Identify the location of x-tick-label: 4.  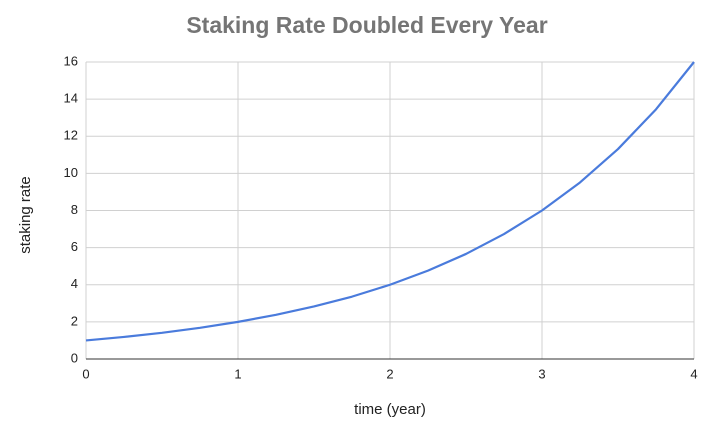
(693, 373).